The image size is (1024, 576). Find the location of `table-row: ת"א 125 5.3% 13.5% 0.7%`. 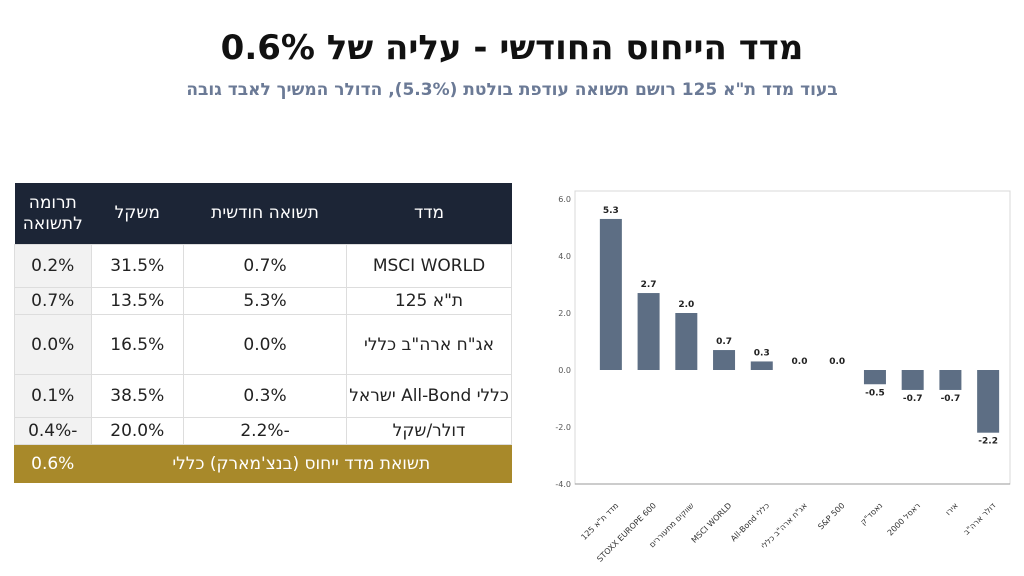

table-row: ת"א 125 5.3% 13.5% 0.7% is located at coordinates (263, 301).